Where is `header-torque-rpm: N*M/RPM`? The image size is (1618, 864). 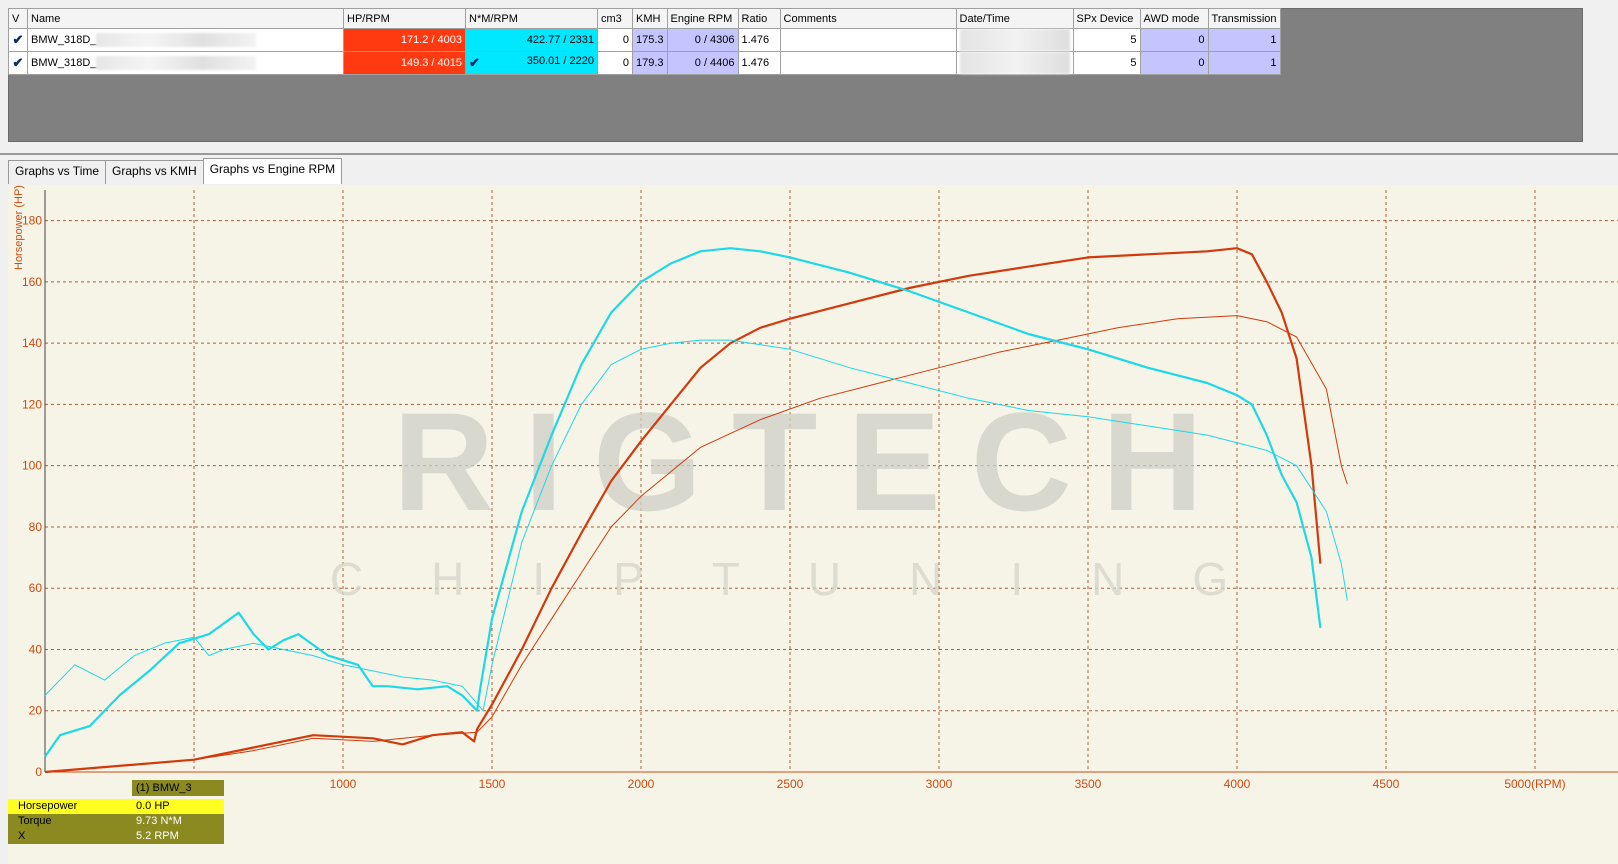
header-torque-rpm: N*M/RPM is located at coordinates (531, 18).